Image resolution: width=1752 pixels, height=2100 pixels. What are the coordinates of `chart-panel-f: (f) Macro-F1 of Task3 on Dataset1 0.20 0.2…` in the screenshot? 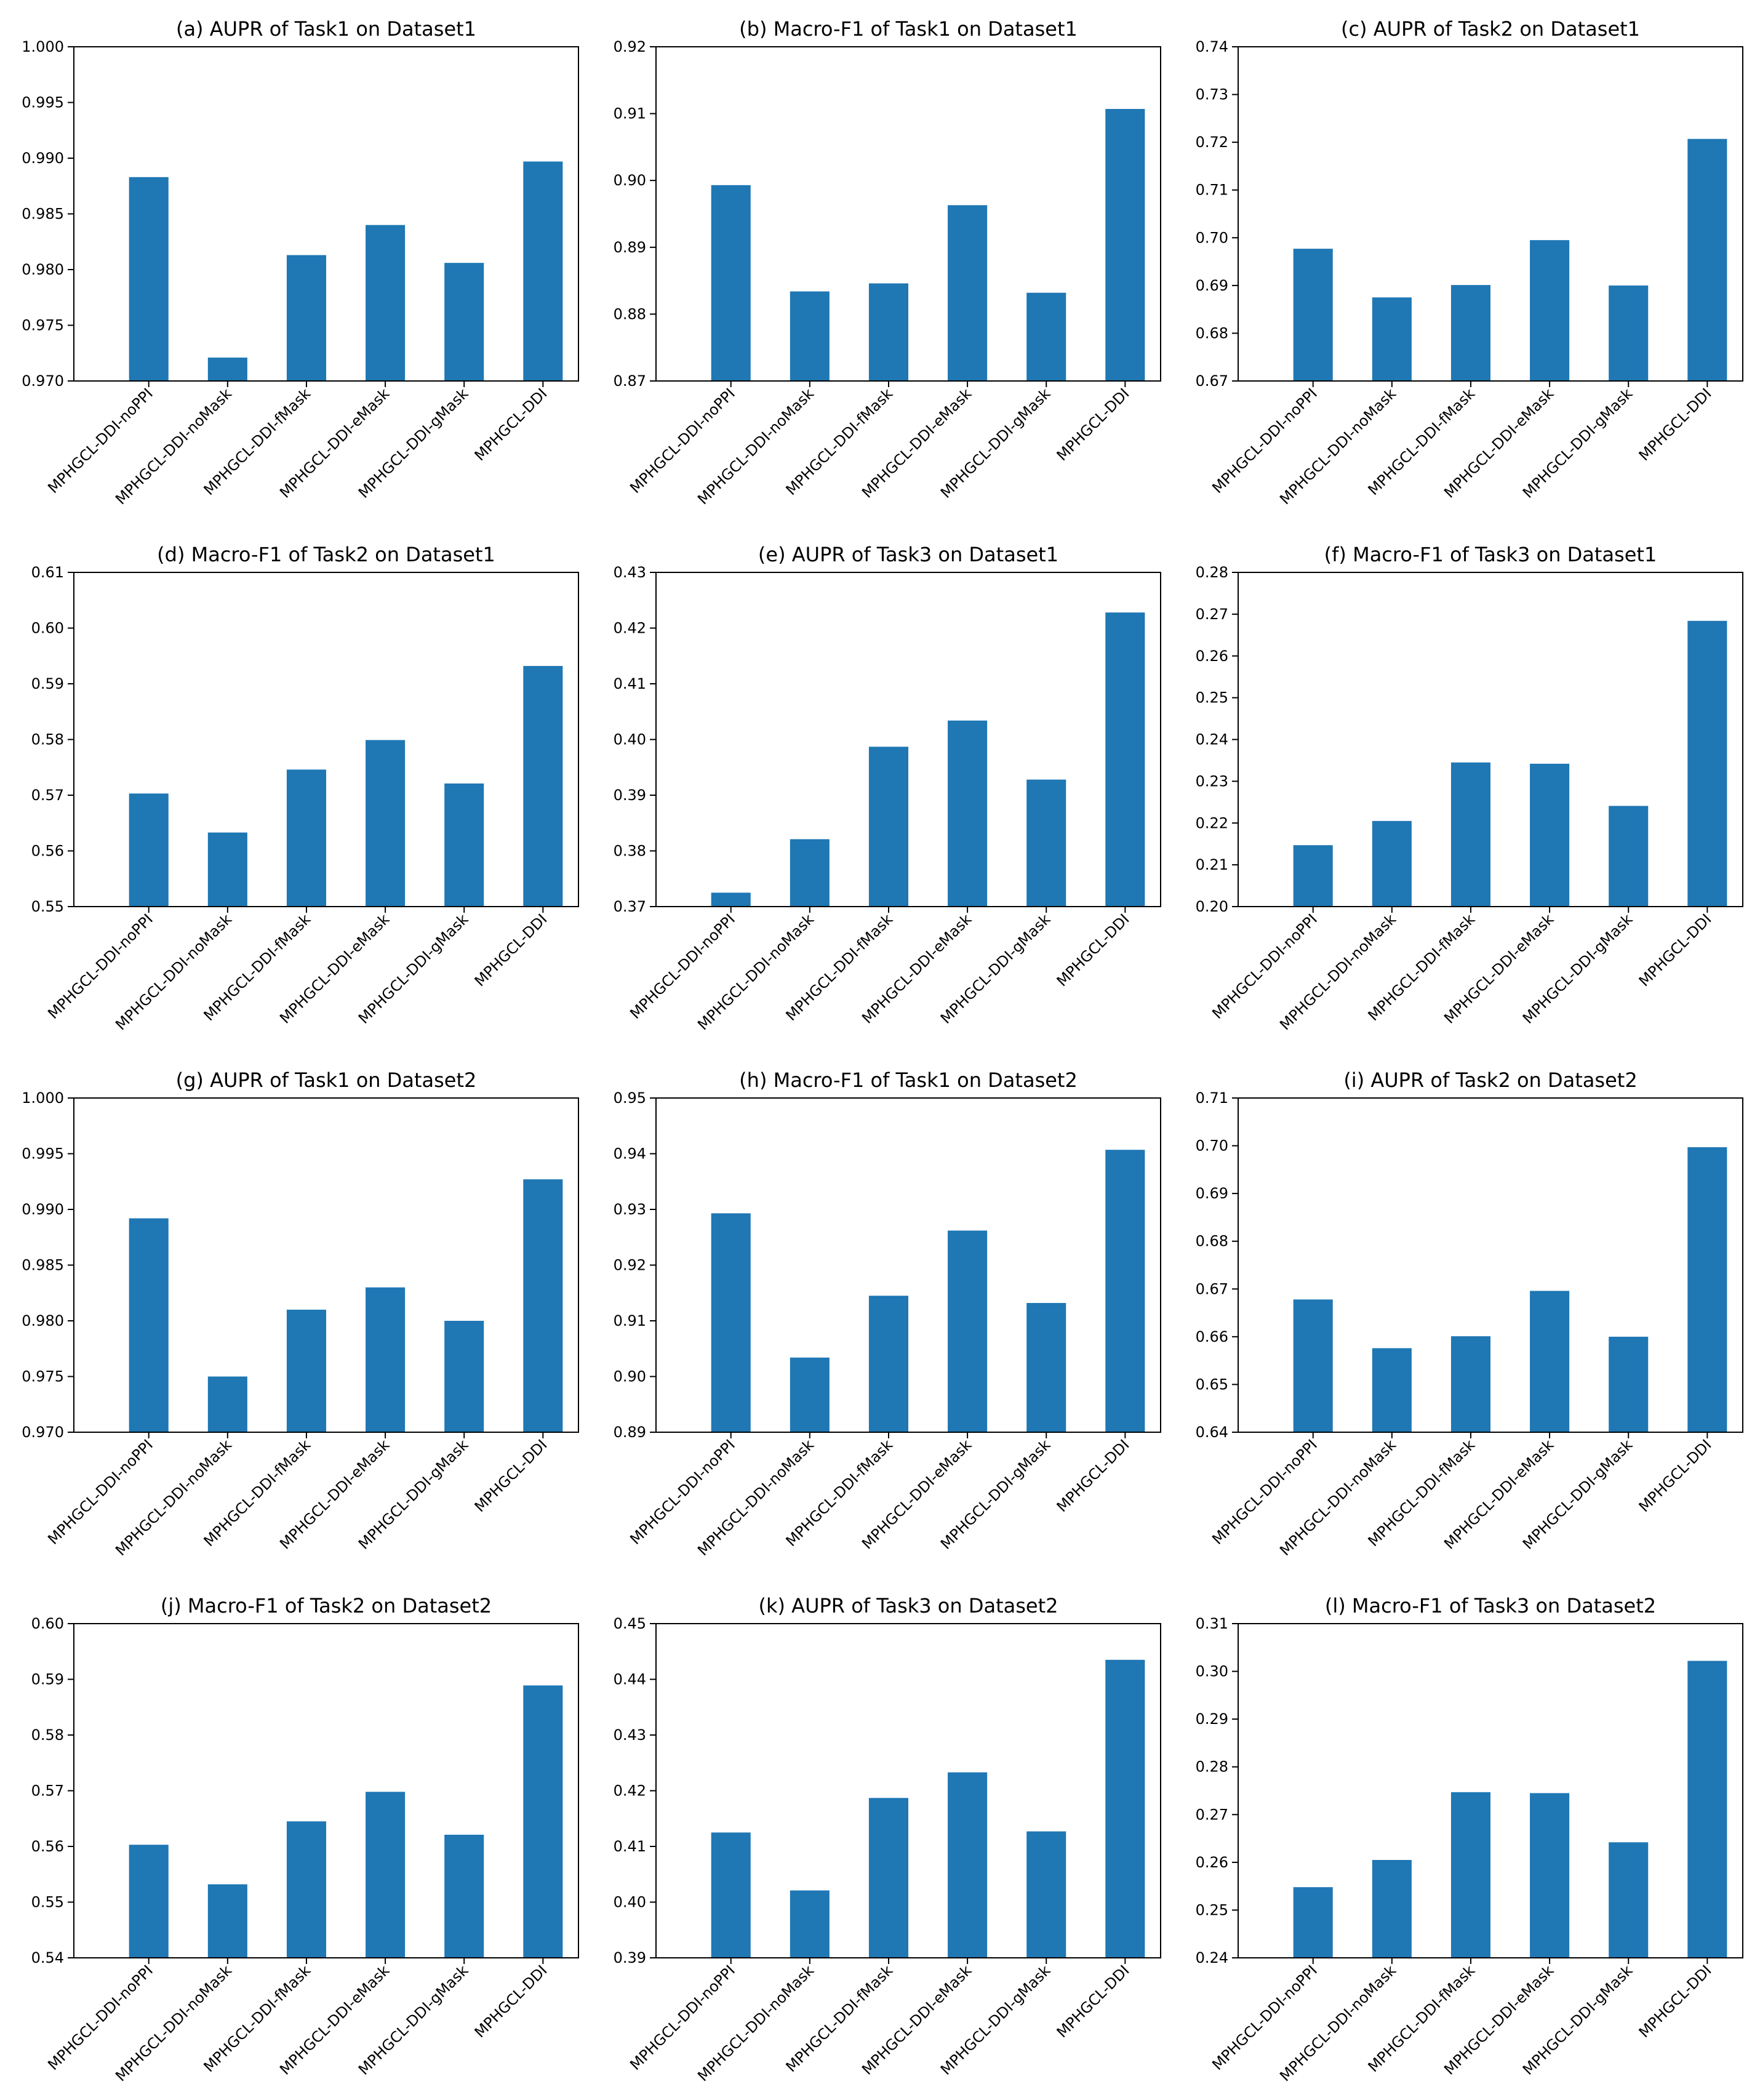 It's located at (1469, 788).